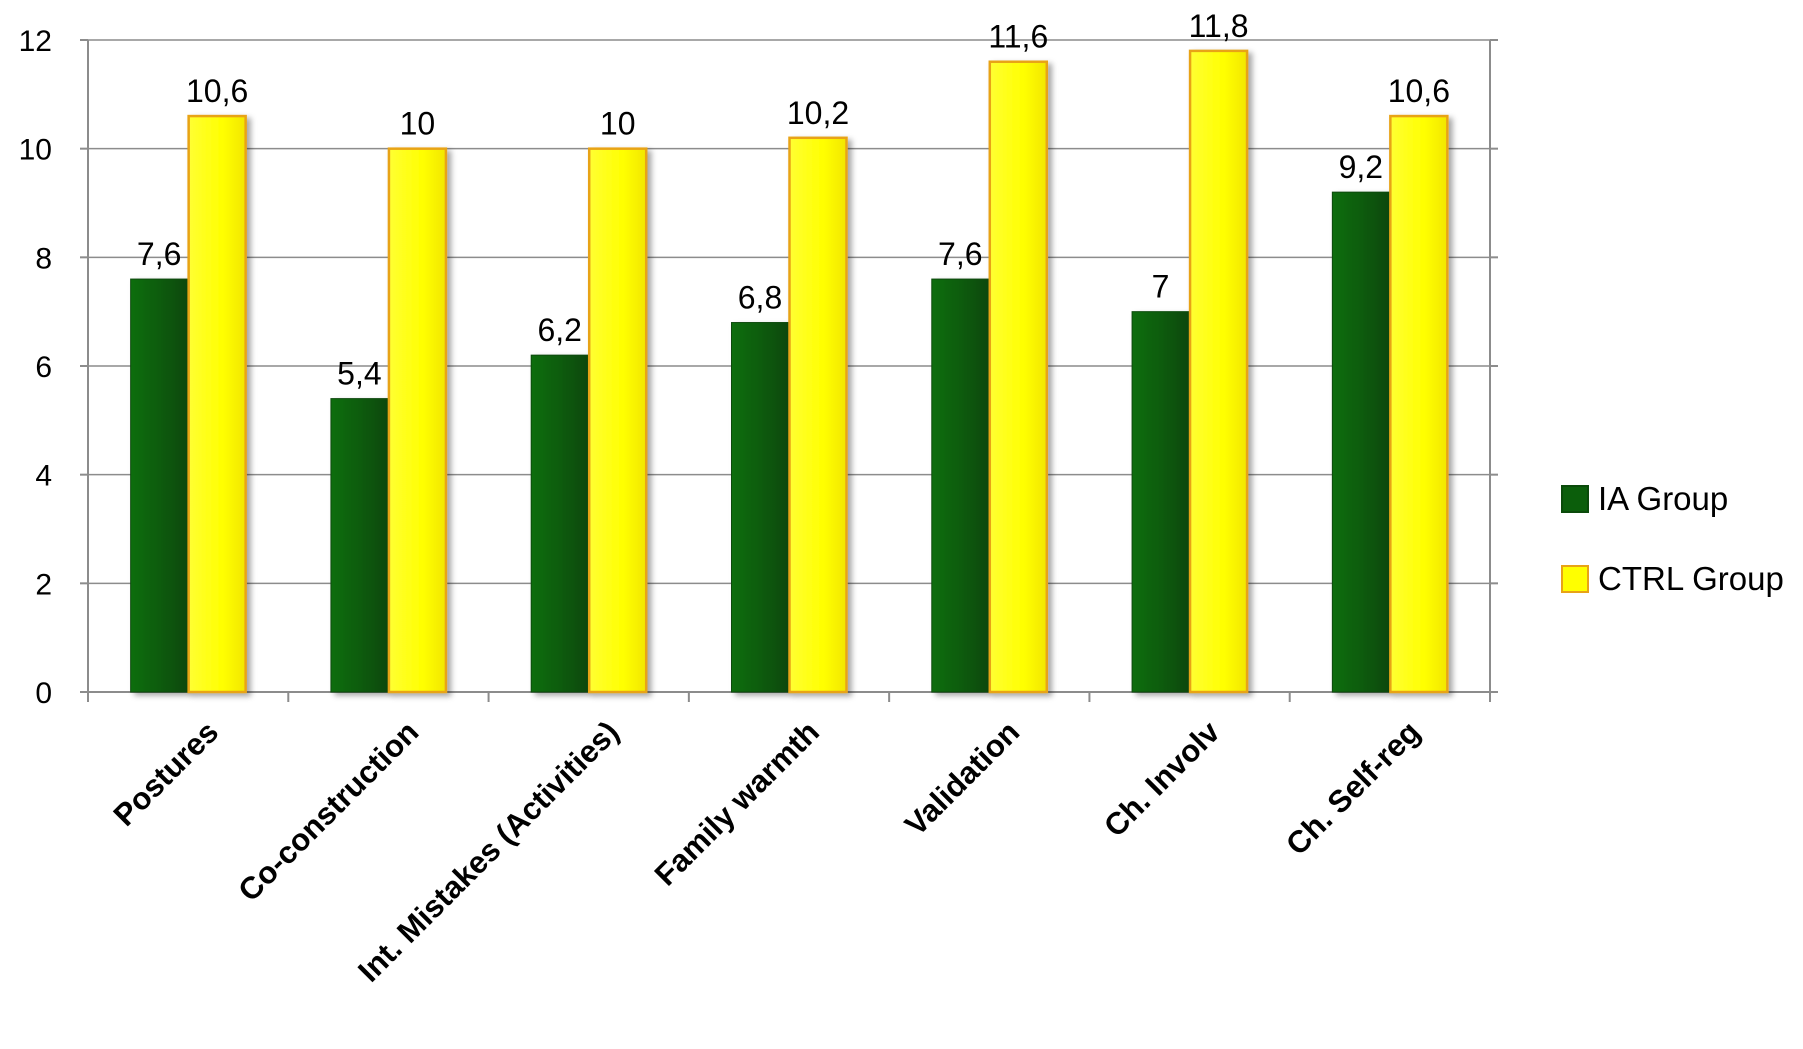 The height and width of the screenshot is (1049, 1803). Describe the element at coordinates (328, 811) in the screenshot. I see `category-label-2: Co-construction` at that location.